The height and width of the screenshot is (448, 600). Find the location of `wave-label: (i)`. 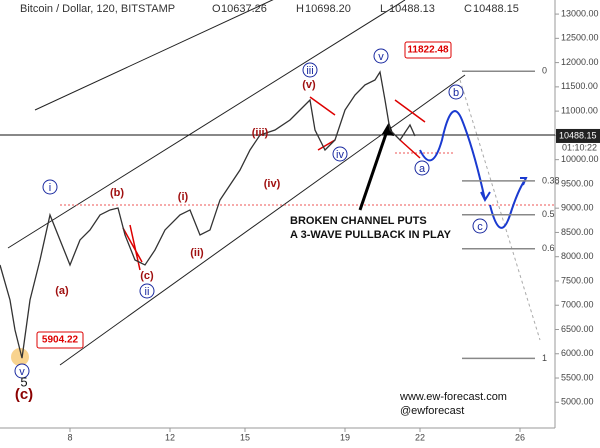

wave-label: (i) is located at coordinates (183, 197).